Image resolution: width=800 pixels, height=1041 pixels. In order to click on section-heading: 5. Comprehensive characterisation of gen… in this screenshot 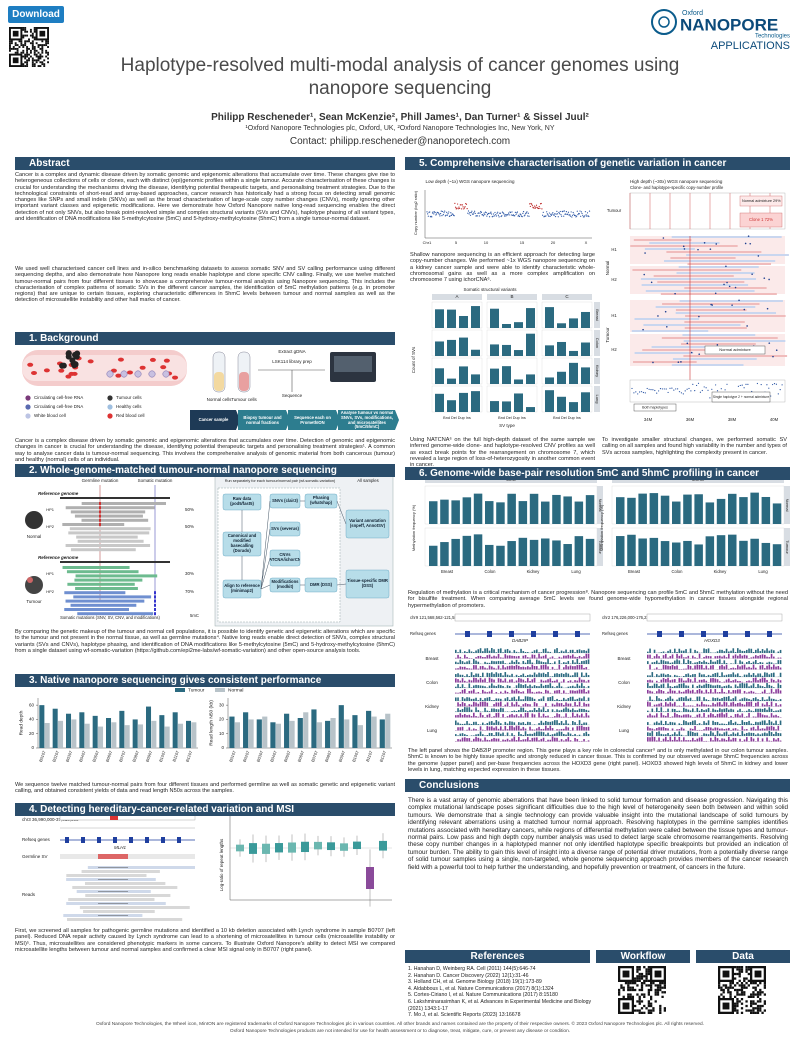, I will do `click(597, 163)`.